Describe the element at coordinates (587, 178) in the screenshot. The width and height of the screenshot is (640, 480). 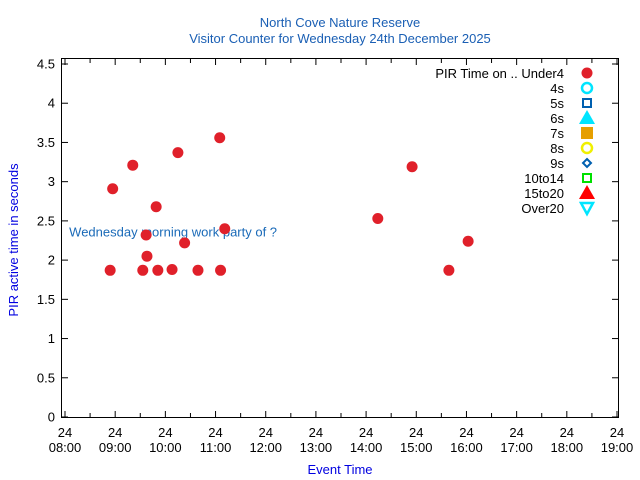
I see `legend-marker-10to14` at that location.